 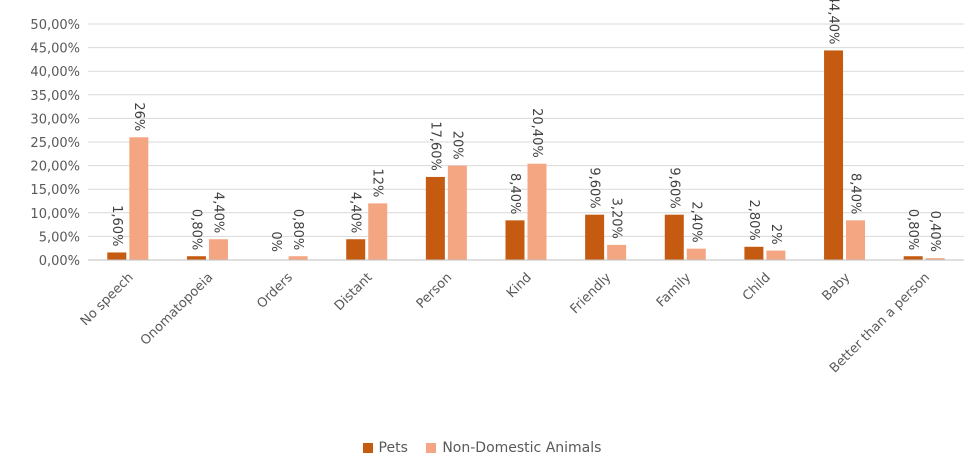 I want to click on y-tick-label: 45,00%, so click(x=55, y=49).